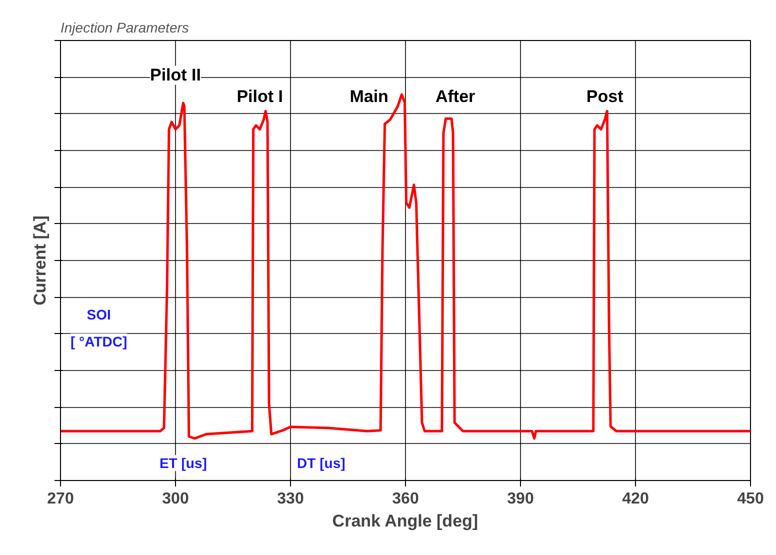 This screenshot has height=555, width=776. Describe the element at coordinates (99, 342) in the screenshot. I see `annotation: [ °ATDC]` at that location.